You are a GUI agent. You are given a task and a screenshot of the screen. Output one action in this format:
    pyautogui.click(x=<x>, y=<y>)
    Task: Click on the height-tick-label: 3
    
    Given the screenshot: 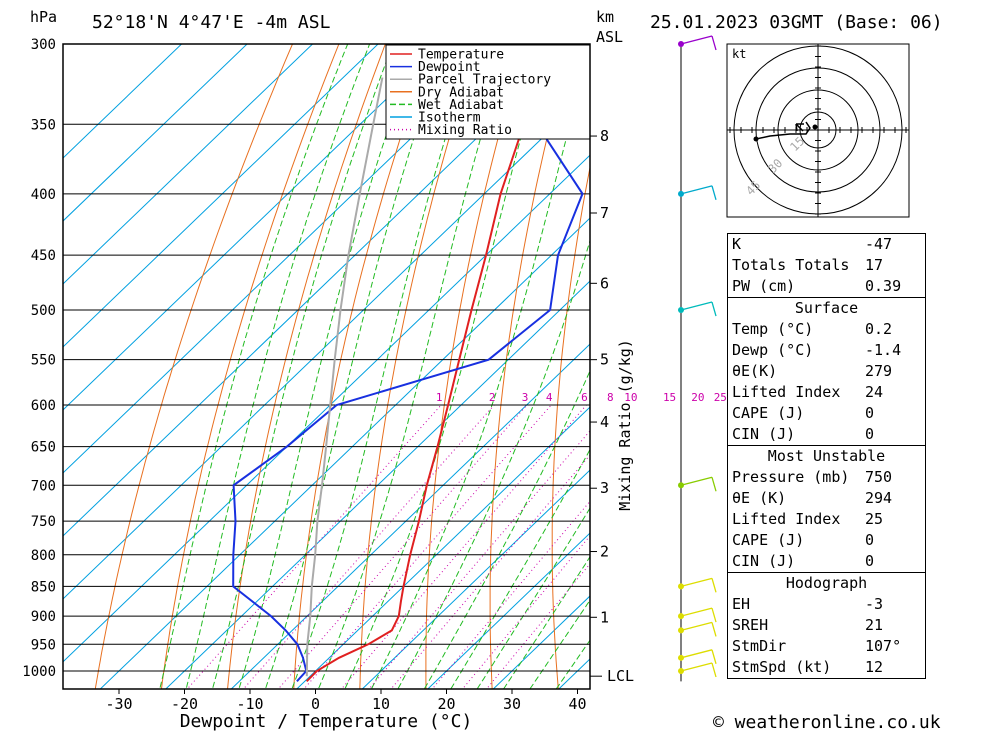 What is the action you would take?
    pyautogui.click(x=604, y=488)
    